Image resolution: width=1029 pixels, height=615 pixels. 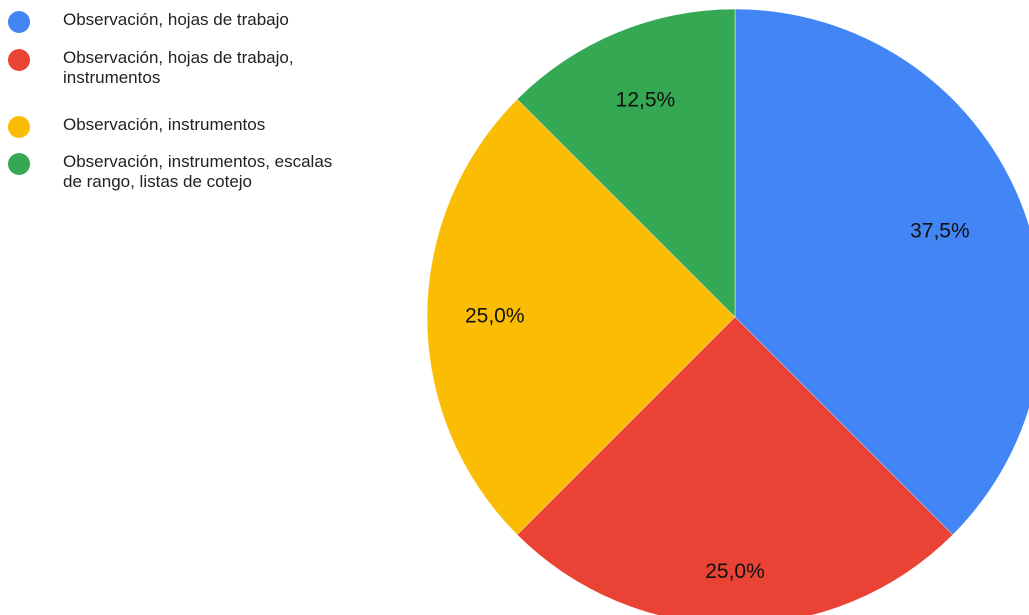 I want to click on legend-label: Observación, hojas de trabajo, so click(x=243, y=20).